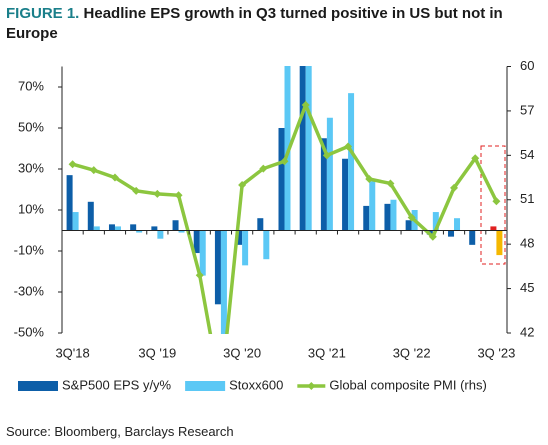 This screenshot has height=445, width=548. I want to click on figure-label: FIGURE 1., so click(43, 13).